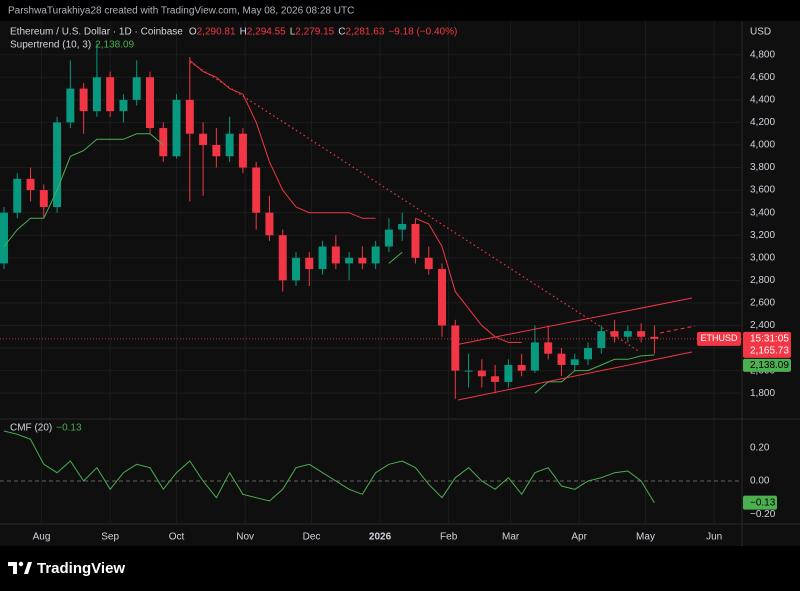  What do you see at coordinates (677, 329) in the screenshot?
I see `channel-extension` at bounding box center [677, 329].